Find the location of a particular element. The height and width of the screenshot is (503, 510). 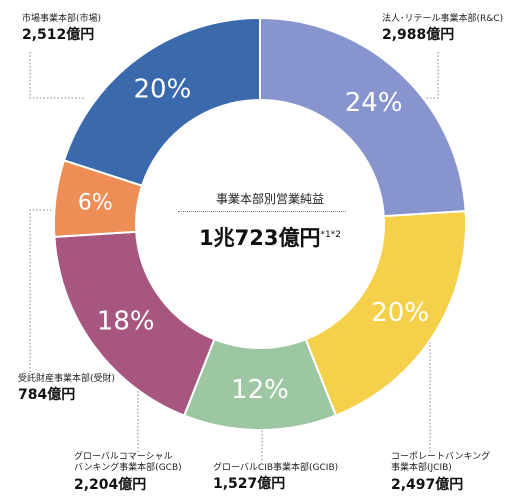

slice-market is located at coordinates (161, 101).